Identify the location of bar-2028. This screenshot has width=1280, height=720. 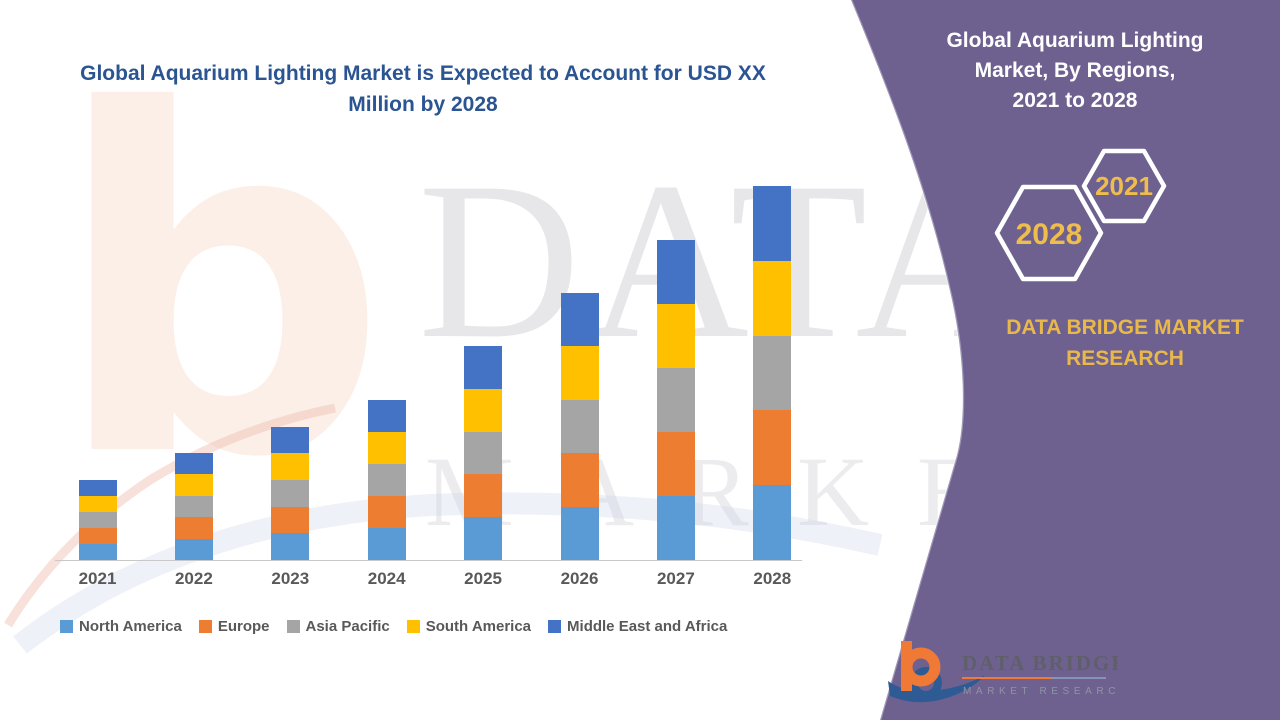
(772, 373).